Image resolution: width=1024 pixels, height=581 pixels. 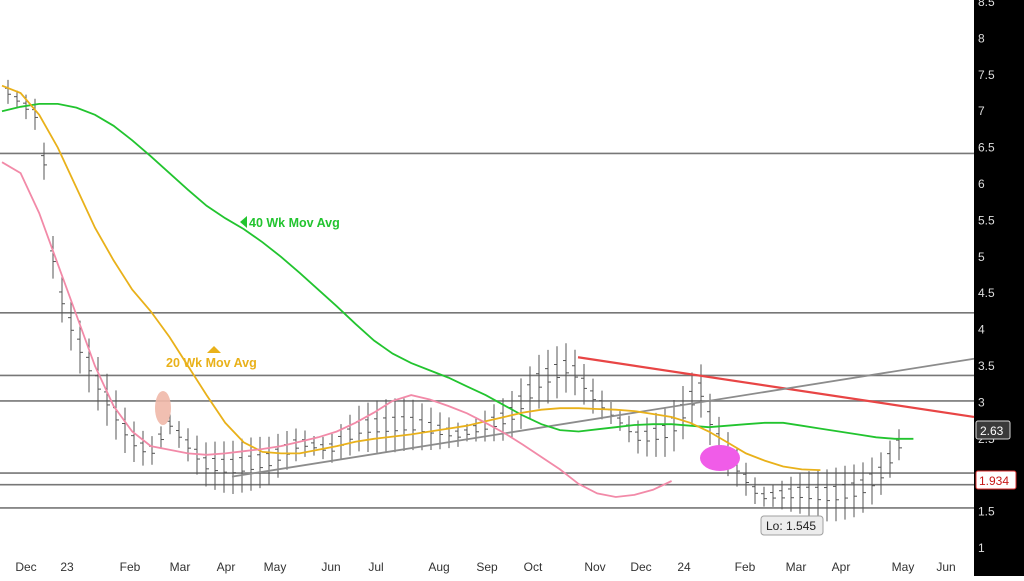 What do you see at coordinates (438, 567) in the screenshot?
I see `x-tick-label: Aug` at bounding box center [438, 567].